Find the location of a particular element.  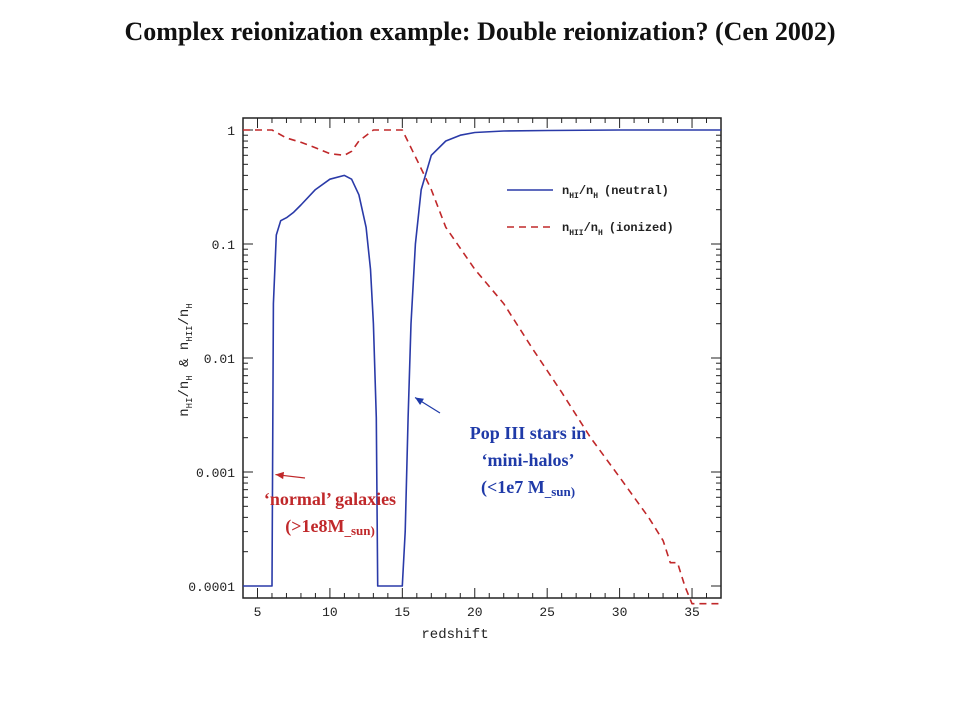

legend-label-neutral: nHI/nH (neutral) is located at coordinates (615, 192).